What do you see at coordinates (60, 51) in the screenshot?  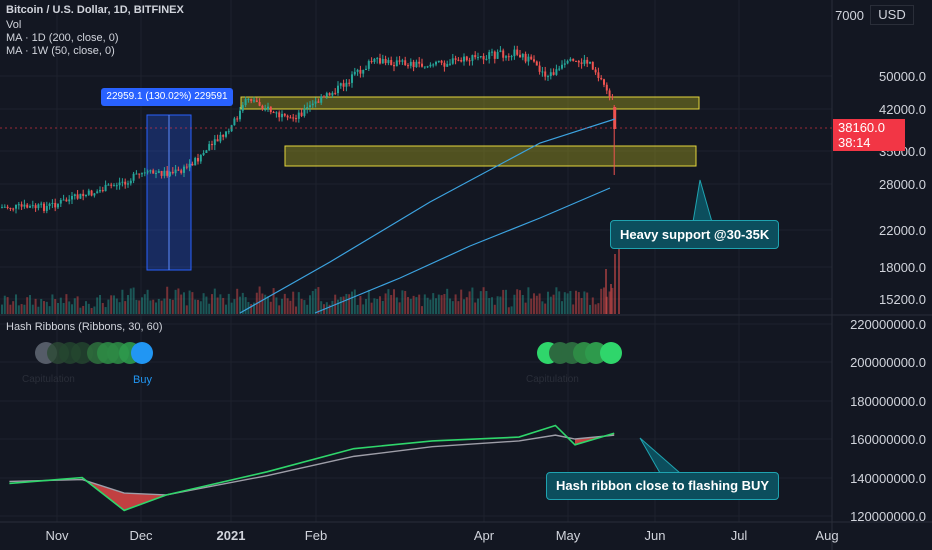 I see `ma2-legend: MA · 1W (50, close, 0)` at bounding box center [60, 51].